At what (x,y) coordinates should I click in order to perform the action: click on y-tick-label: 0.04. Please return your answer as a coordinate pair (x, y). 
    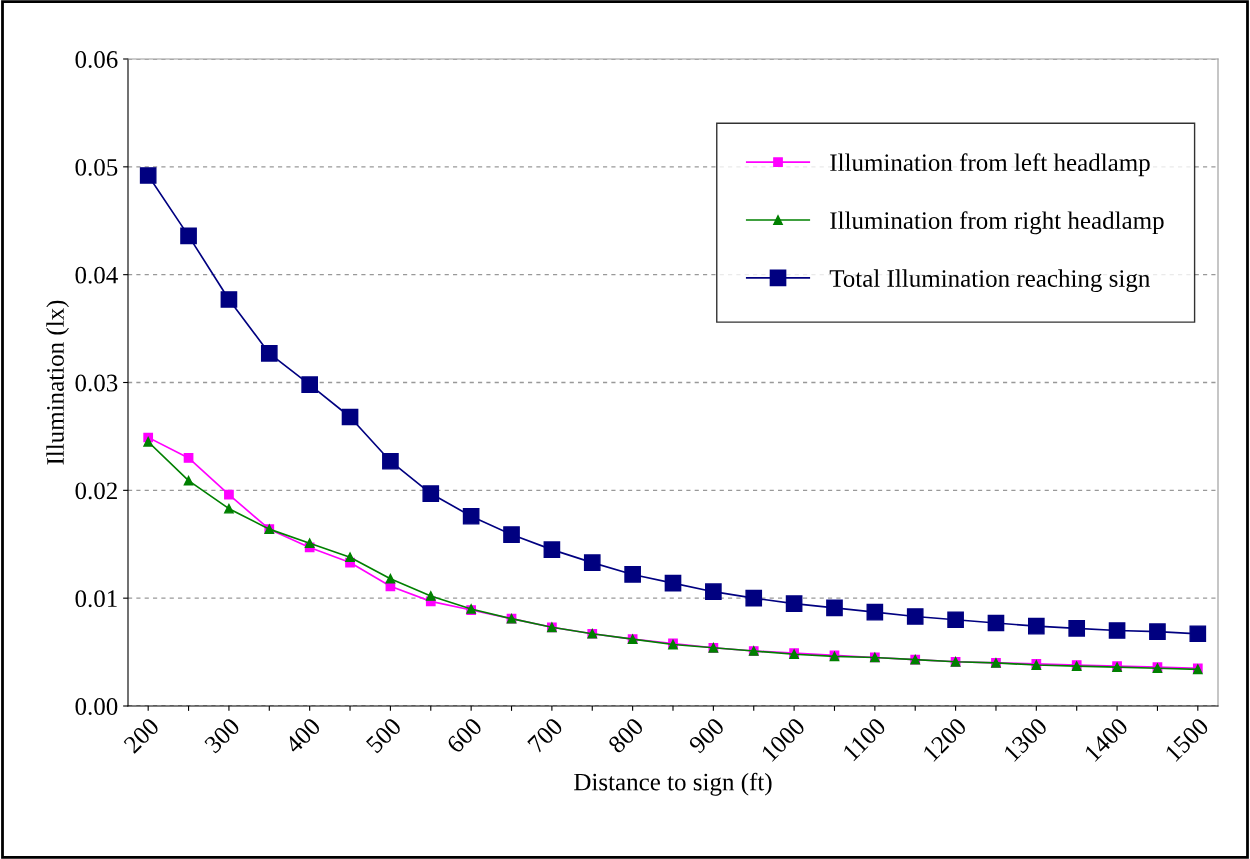
    Looking at the image, I should click on (96, 275).